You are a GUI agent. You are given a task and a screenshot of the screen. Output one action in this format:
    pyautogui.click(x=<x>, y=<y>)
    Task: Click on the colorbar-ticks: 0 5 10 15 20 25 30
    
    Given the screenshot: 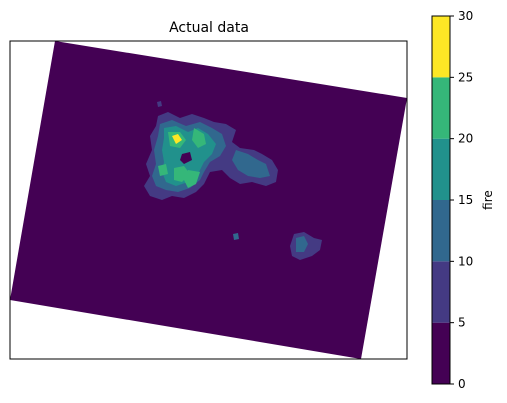 What is the action you would take?
    pyautogui.click(x=461, y=200)
    